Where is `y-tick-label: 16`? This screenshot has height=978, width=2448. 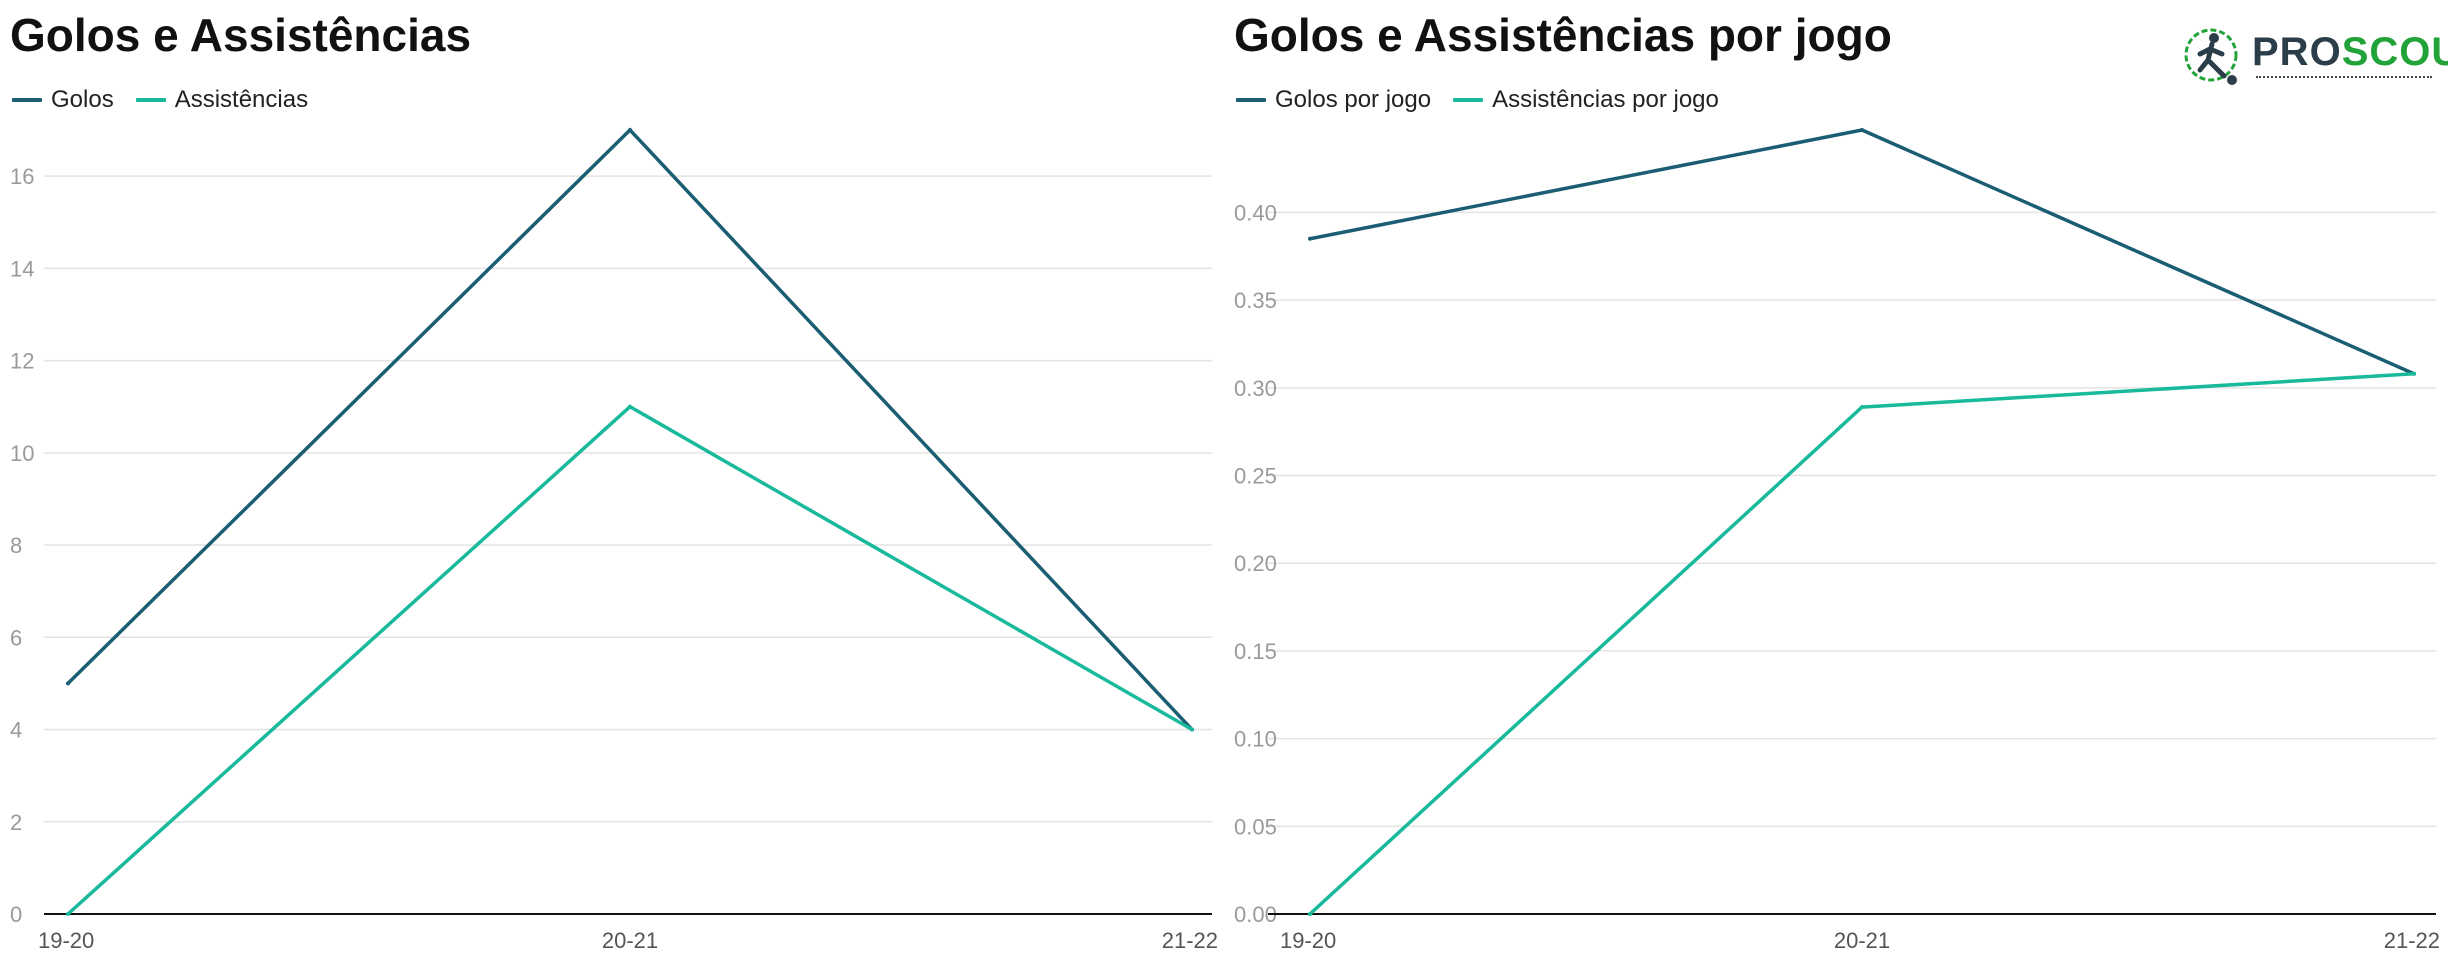 y-tick-label: 16 is located at coordinates (22, 176).